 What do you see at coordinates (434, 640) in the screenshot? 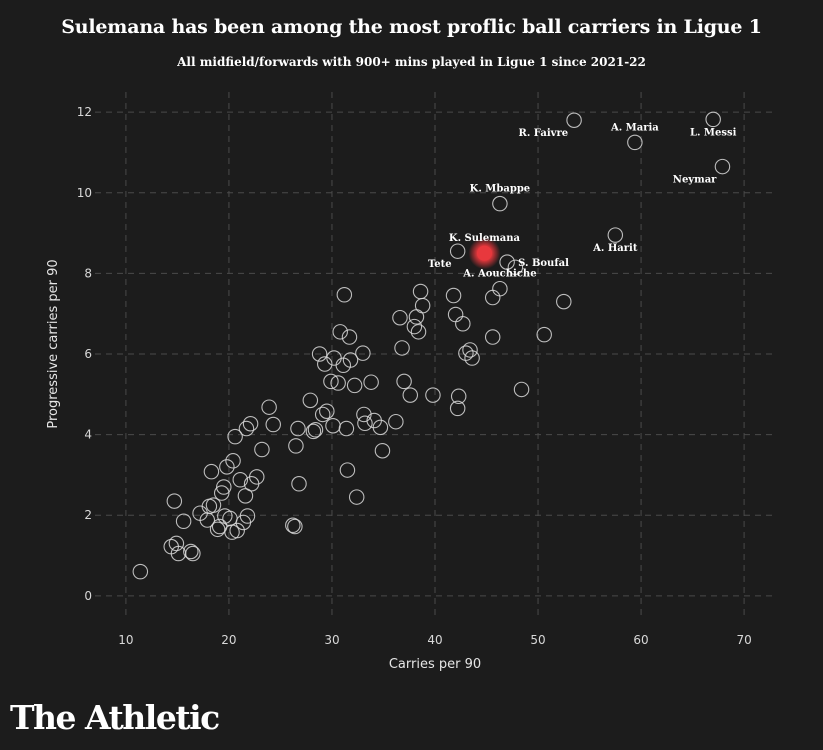
I see `x-tick-label: 40` at bounding box center [434, 640].